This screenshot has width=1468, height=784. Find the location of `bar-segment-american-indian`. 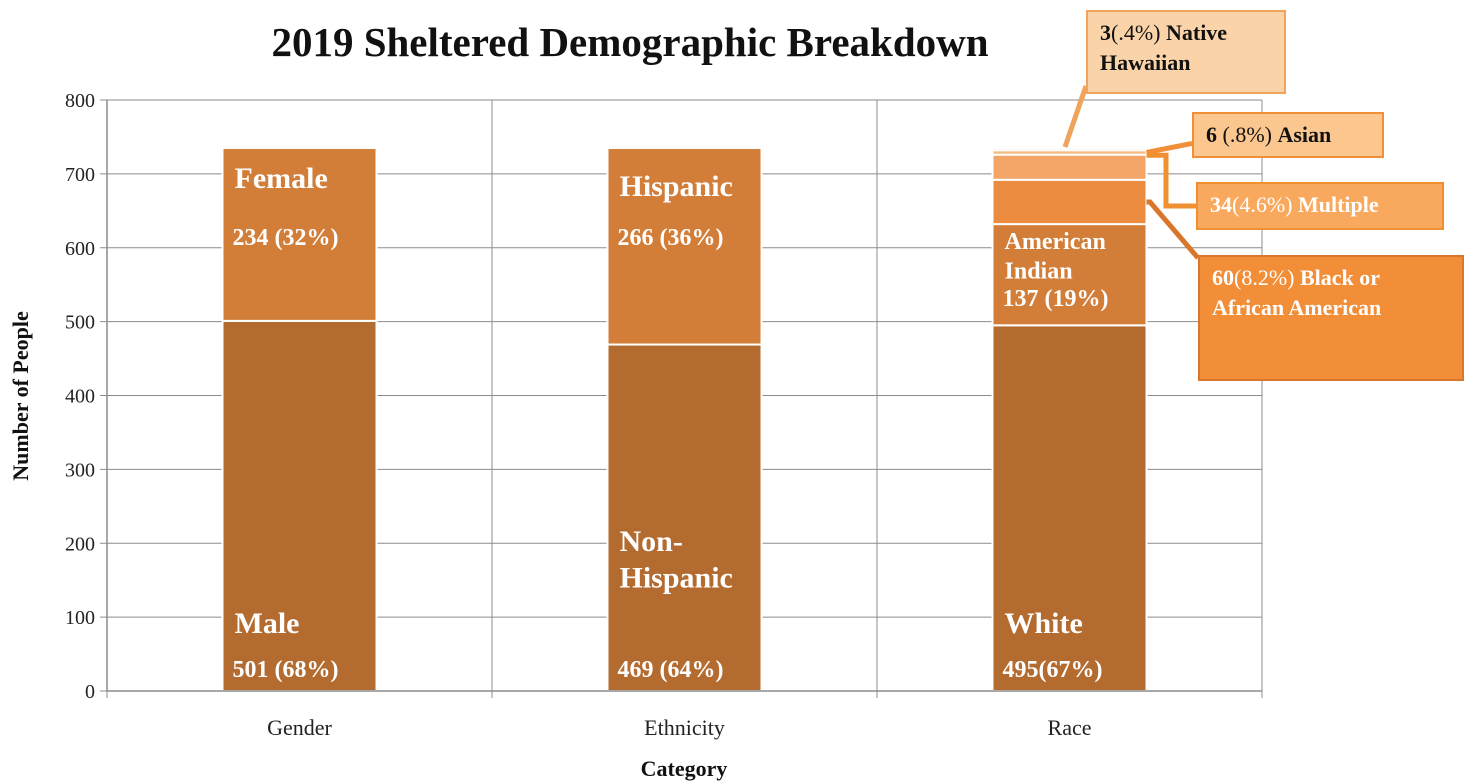

bar-segment-american-indian is located at coordinates (1069, 275).